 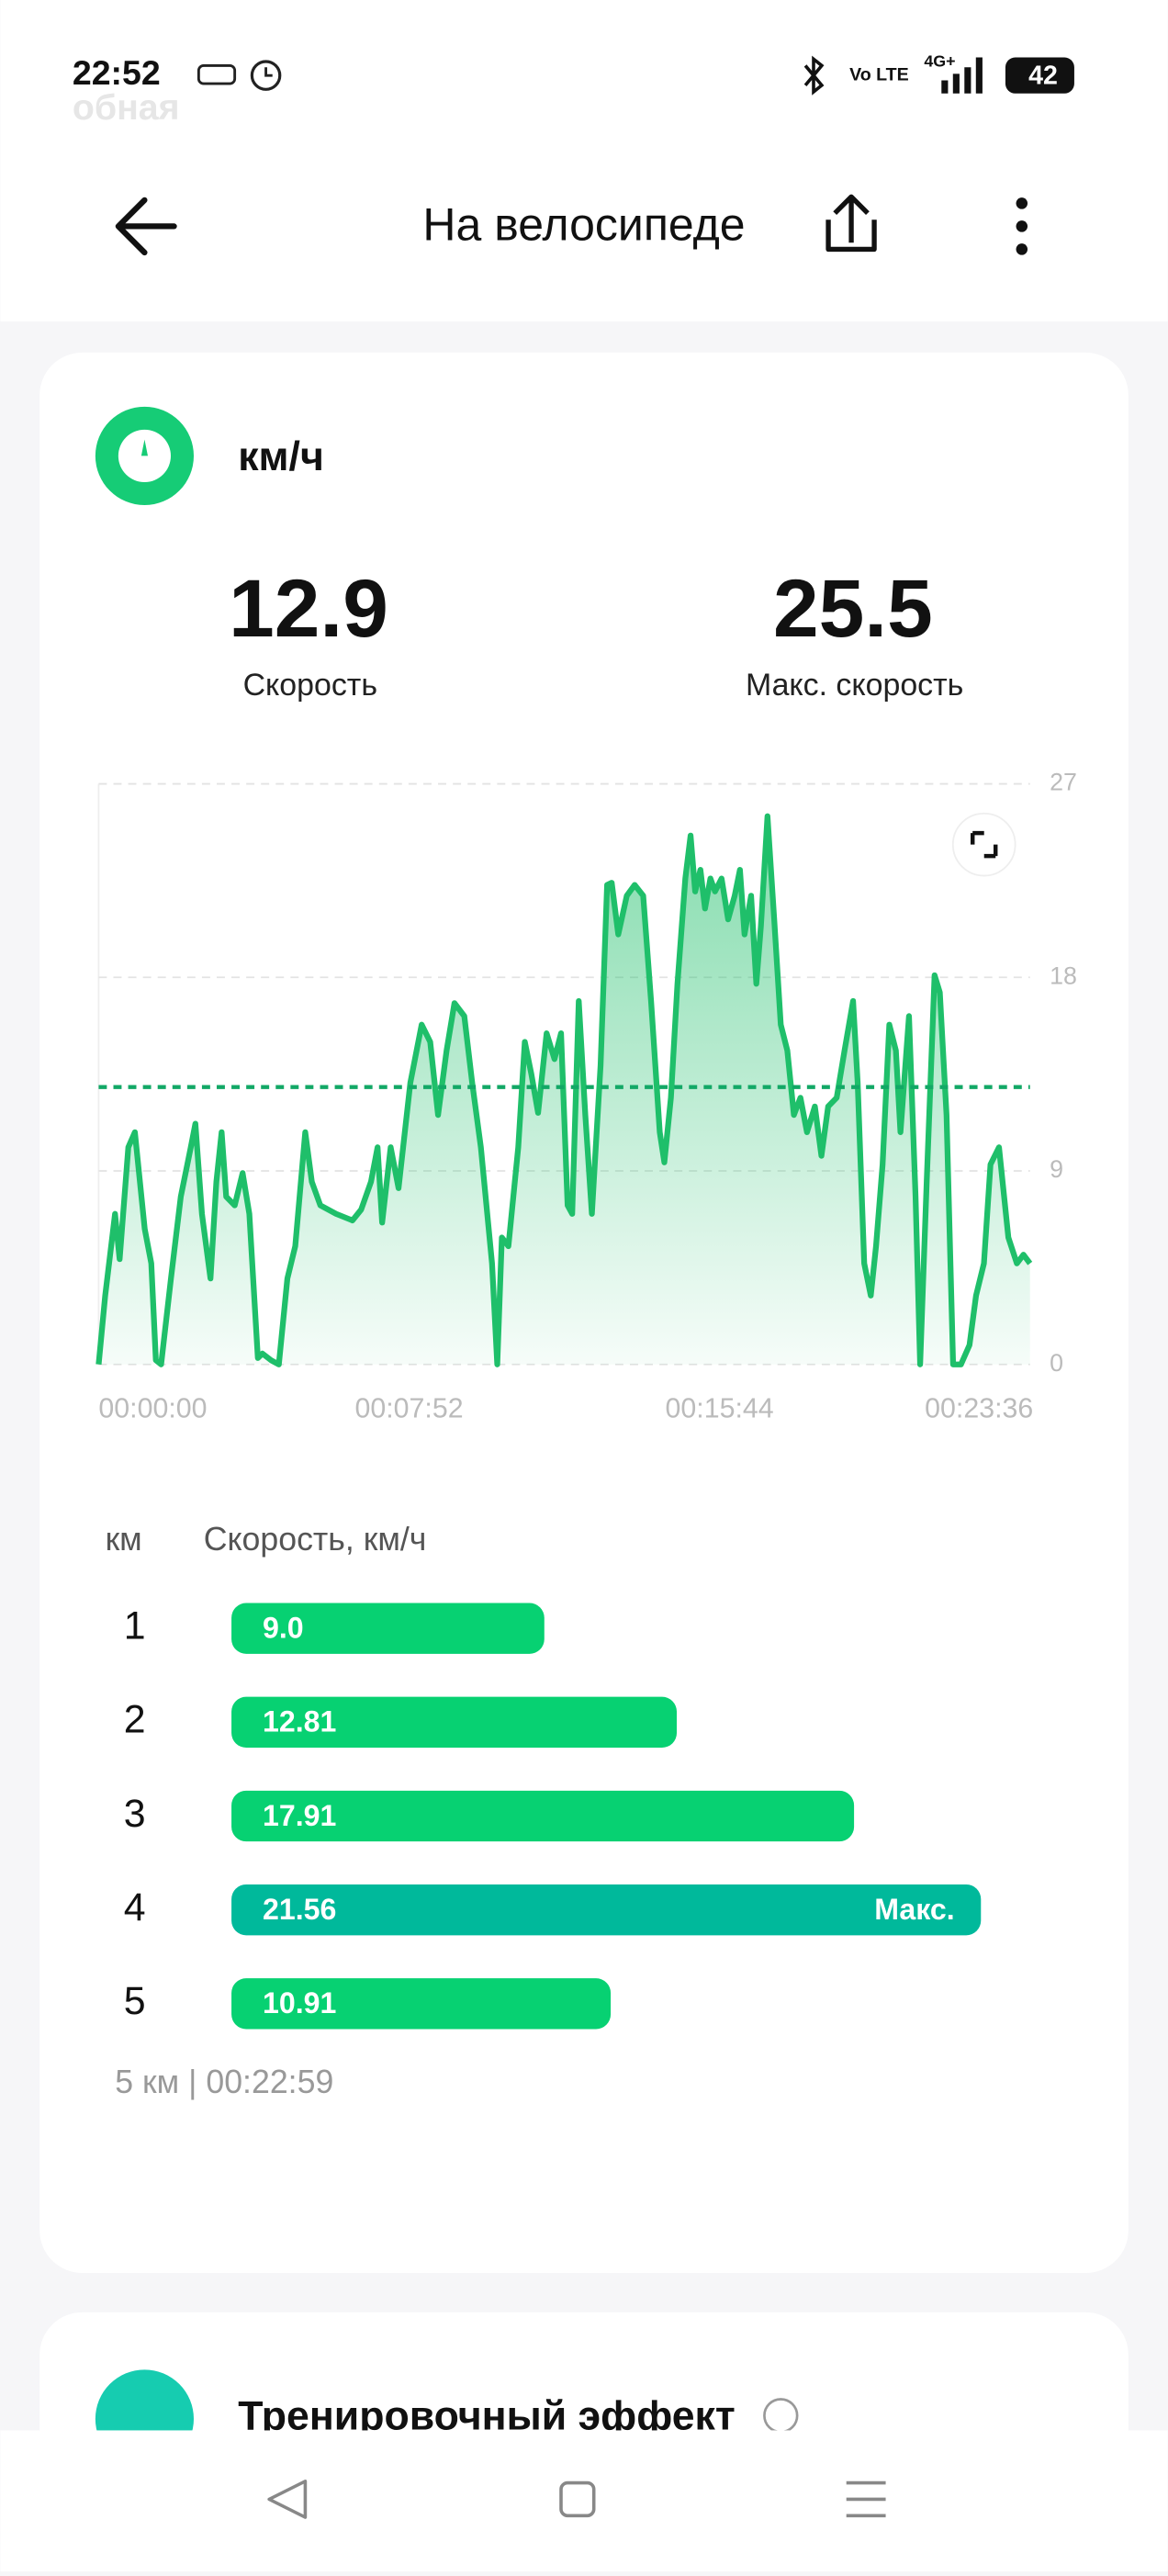 I want to click on y-tick-label: 18, so click(x=1063, y=975).